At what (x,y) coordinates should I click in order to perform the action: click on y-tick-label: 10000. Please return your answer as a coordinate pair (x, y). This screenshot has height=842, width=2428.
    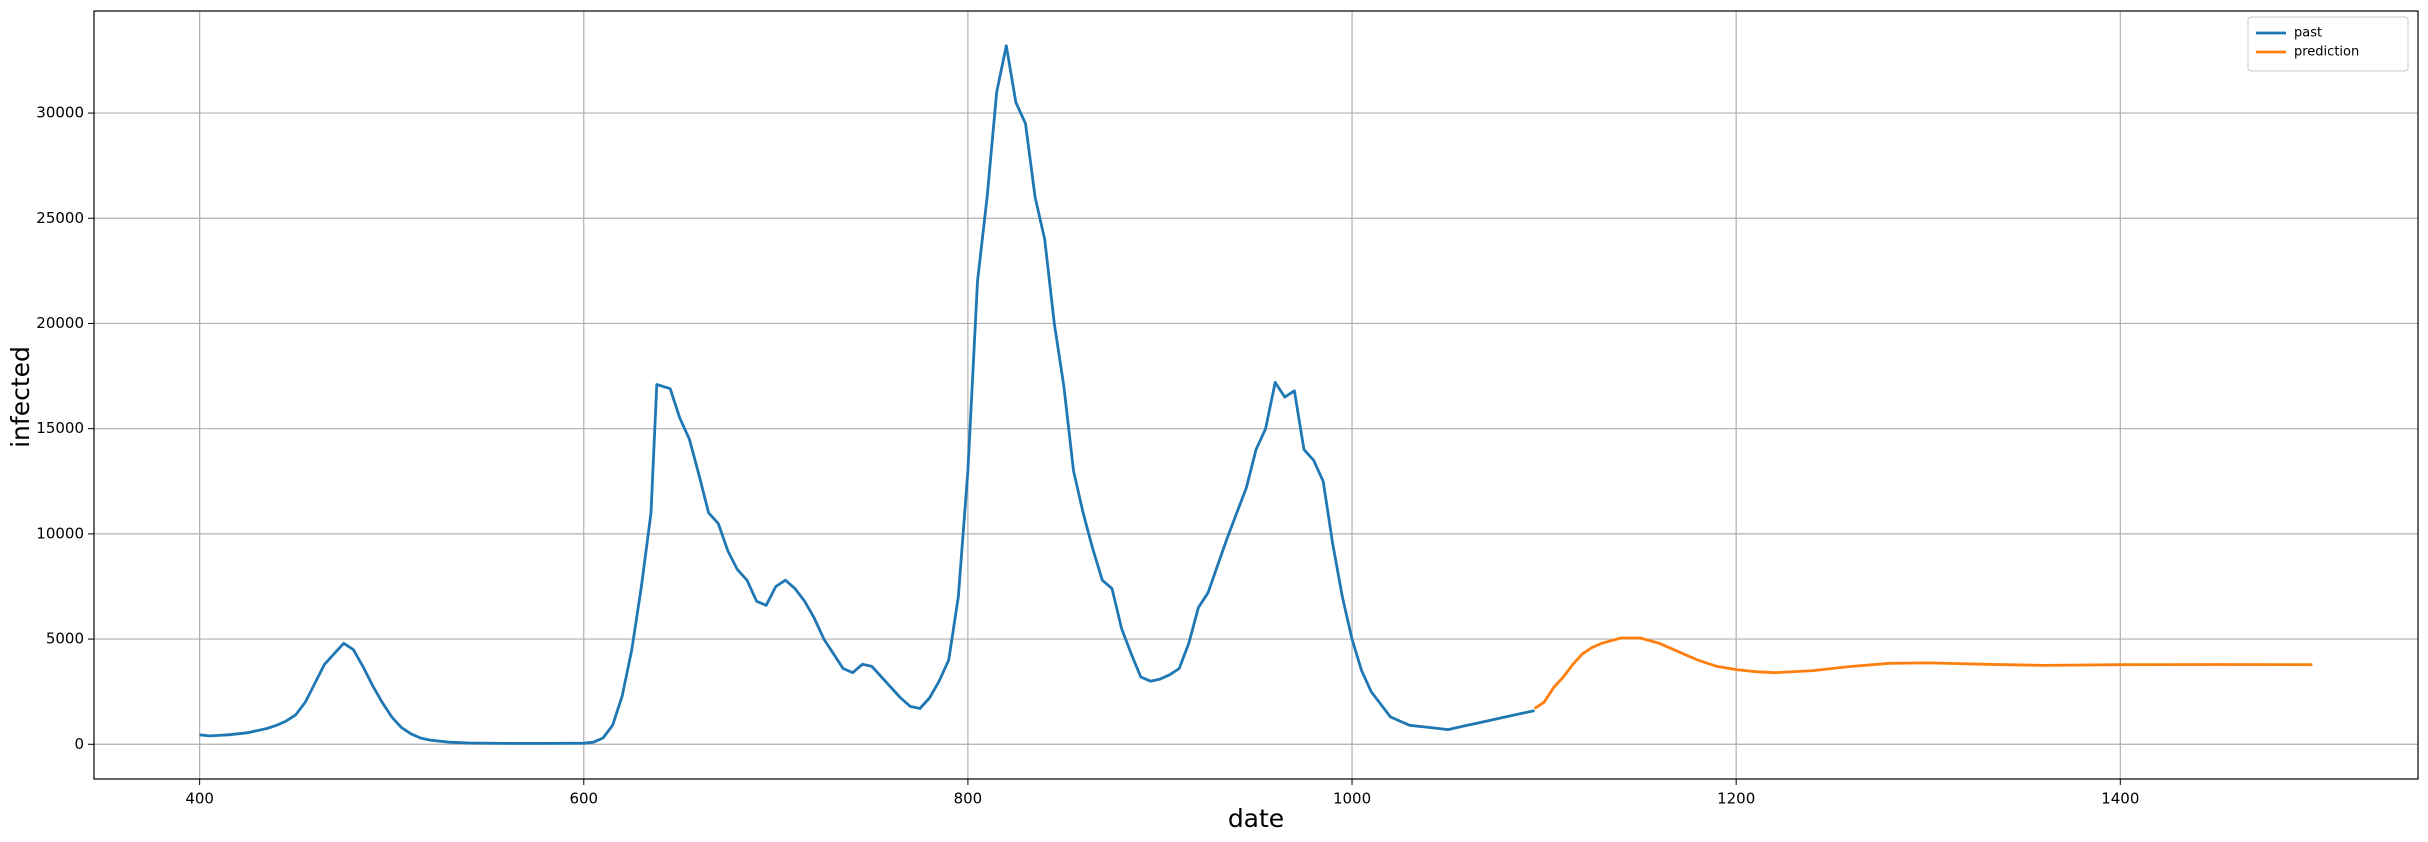
    Looking at the image, I should click on (60, 533).